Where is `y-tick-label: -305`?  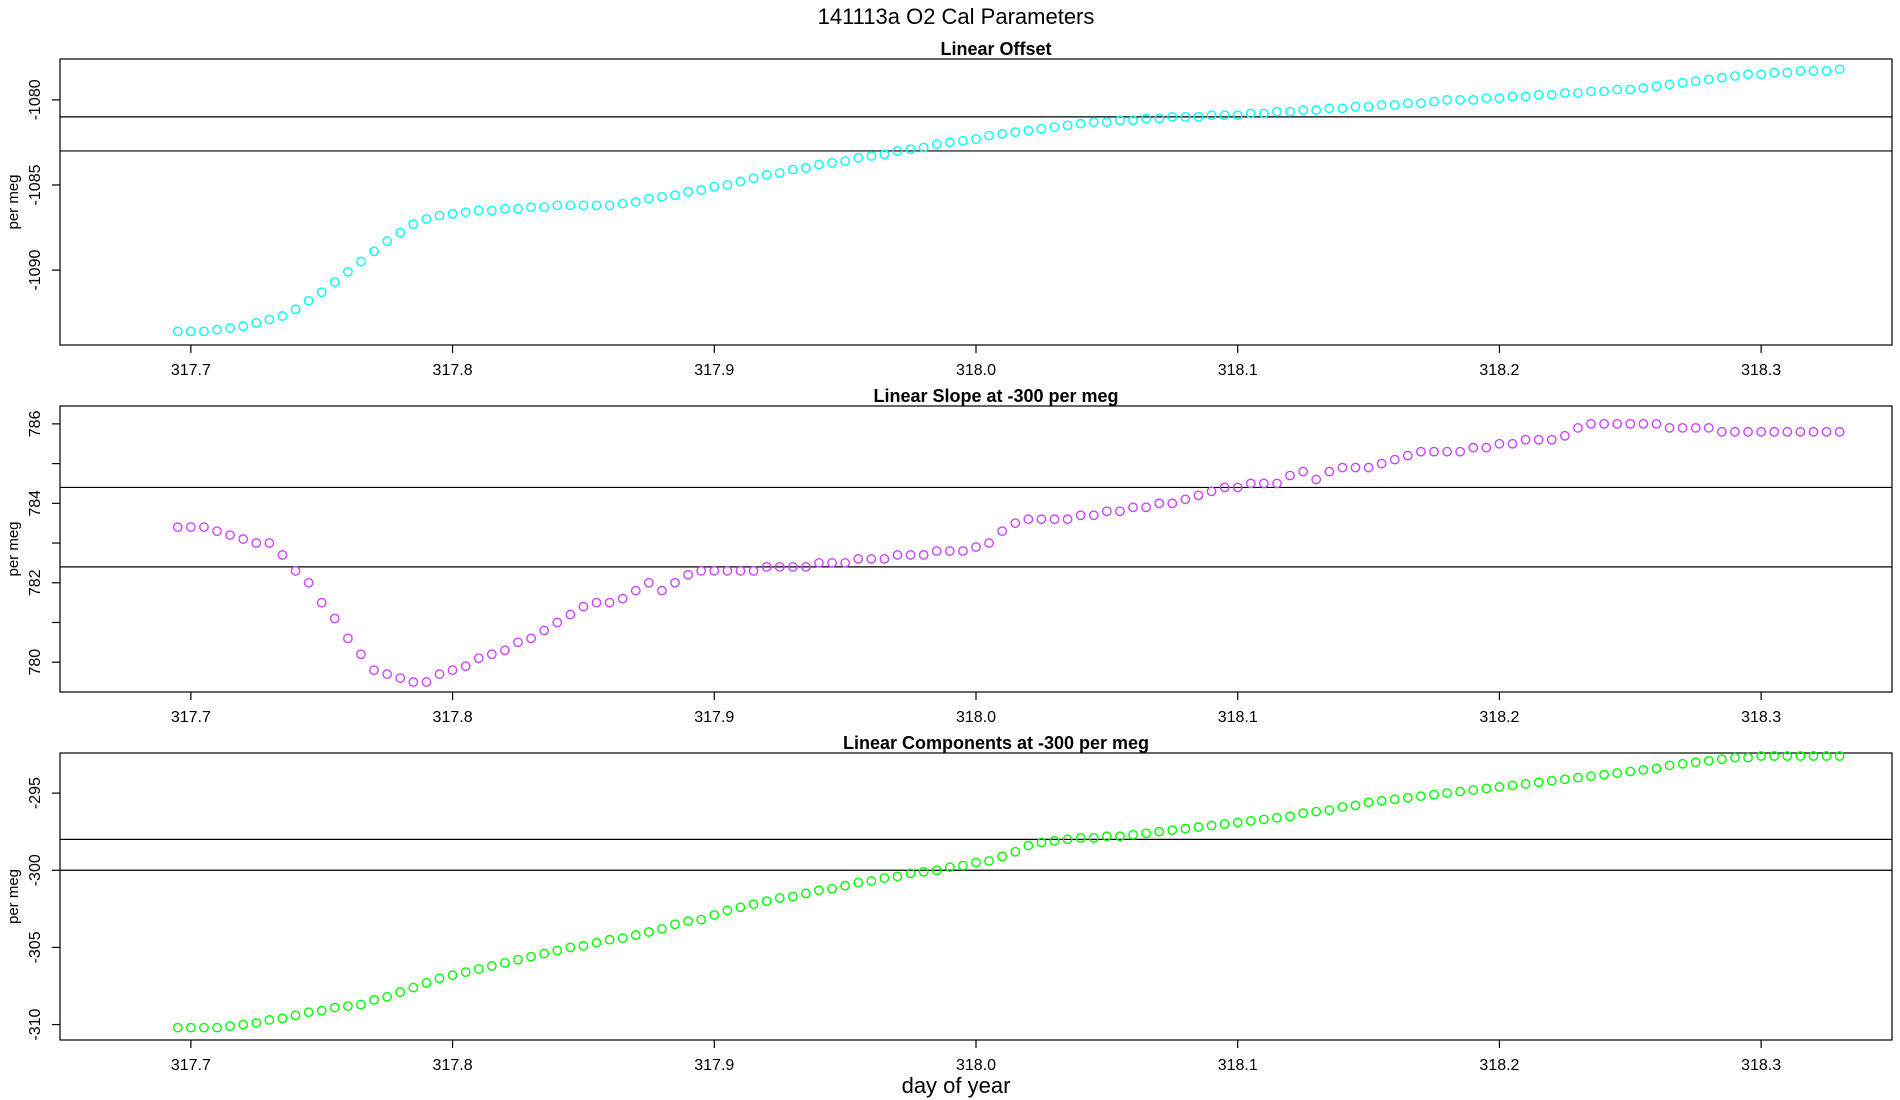 y-tick-label: -305 is located at coordinates (35, 947).